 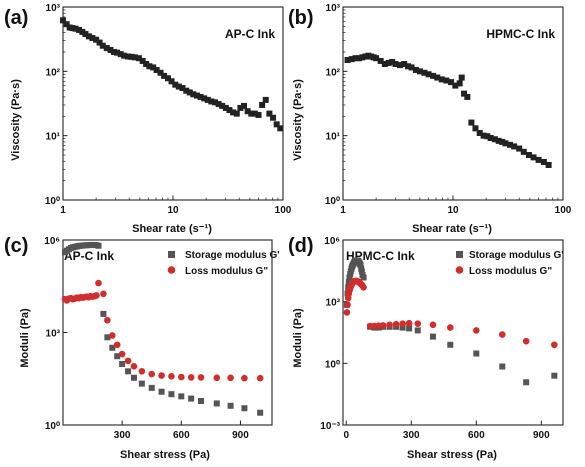 What do you see at coordinates (240, 435) in the screenshot?
I see `x-tick-label: 900` at bounding box center [240, 435].